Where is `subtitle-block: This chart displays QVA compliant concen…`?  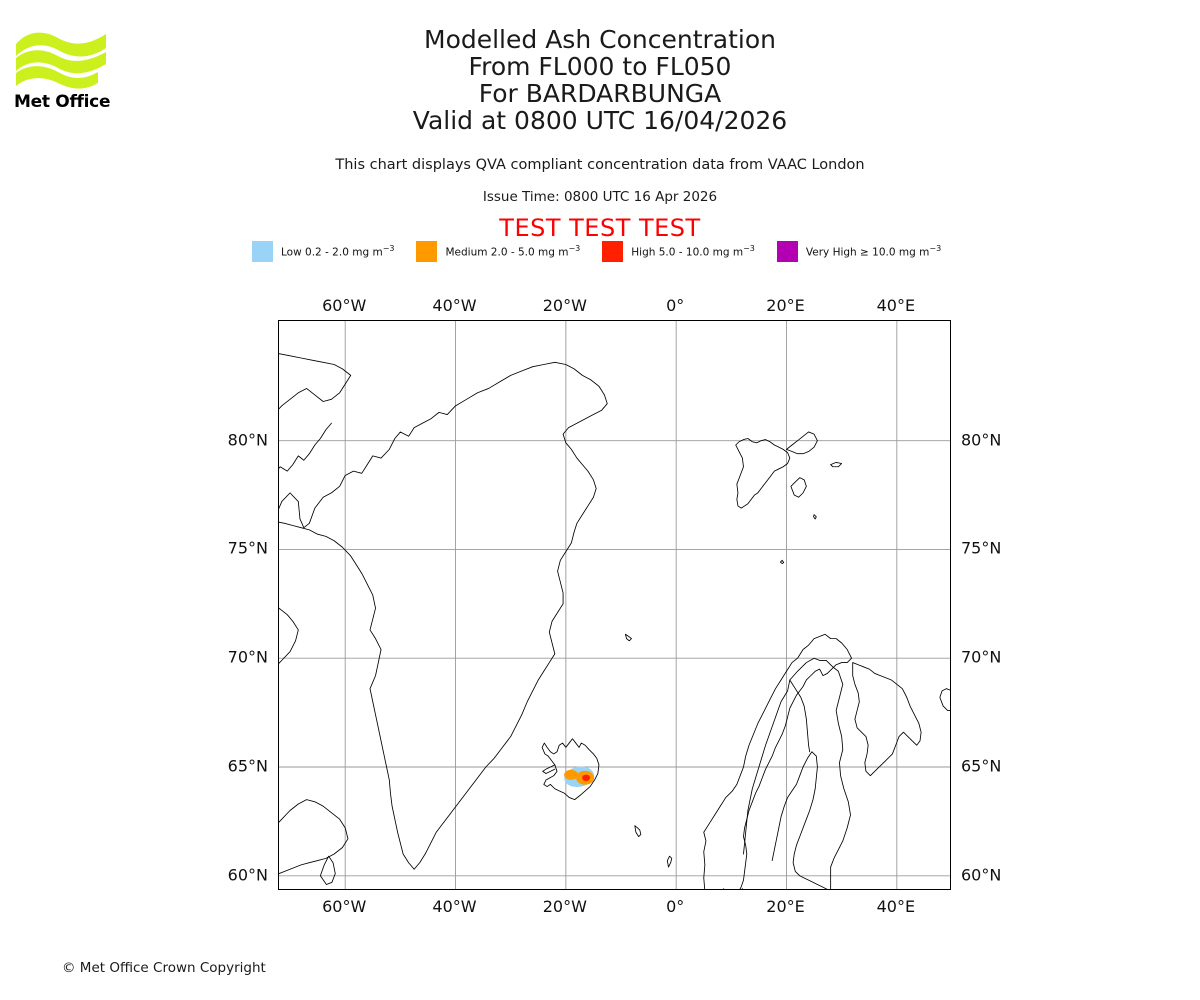
subtitle-block: This chart displays QVA compliant concen… is located at coordinates (600, 181).